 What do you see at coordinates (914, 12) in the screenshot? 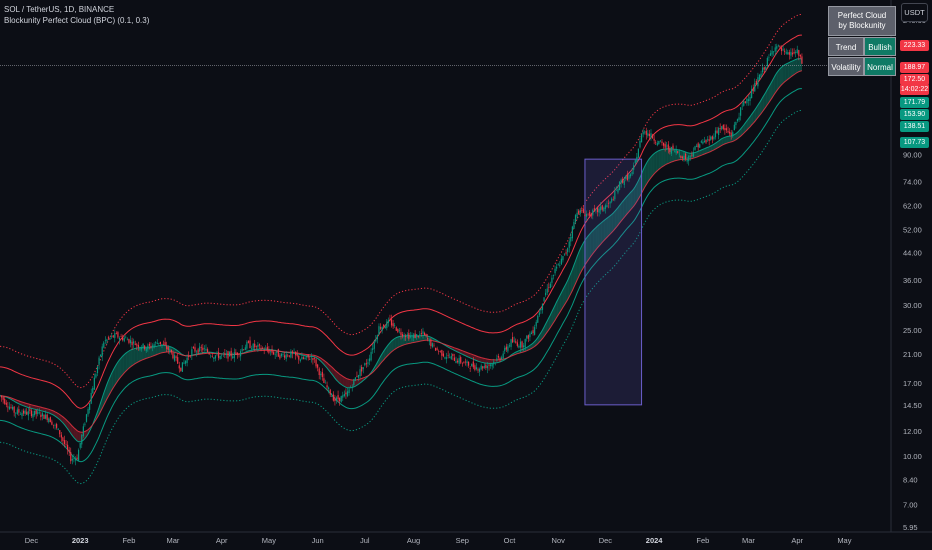
I see `currency-button: USDT` at bounding box center [914, 12].